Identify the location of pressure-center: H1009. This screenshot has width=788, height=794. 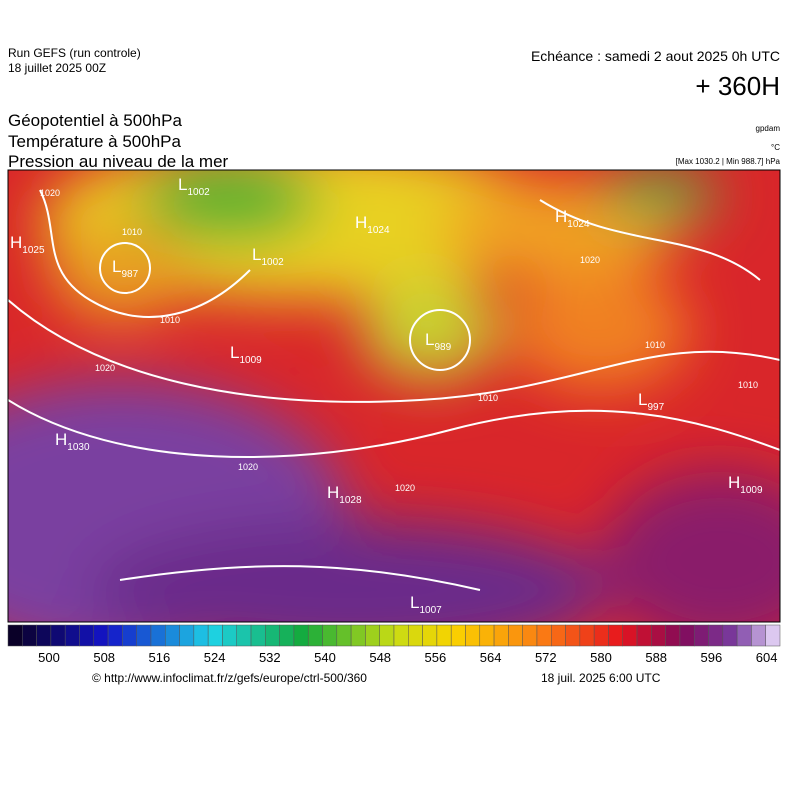
(745, 484).